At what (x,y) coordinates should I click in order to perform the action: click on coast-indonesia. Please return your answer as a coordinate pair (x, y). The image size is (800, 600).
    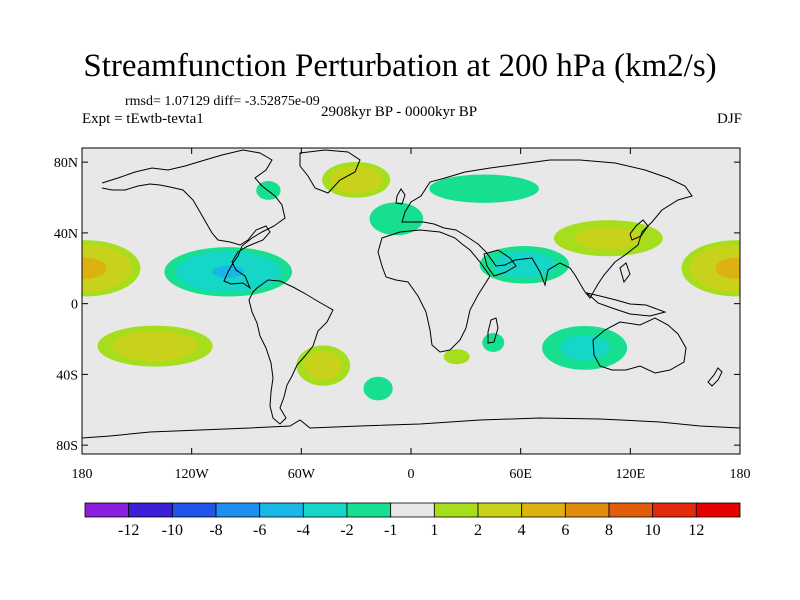
    Looking at the image, I should click on (626, 304).